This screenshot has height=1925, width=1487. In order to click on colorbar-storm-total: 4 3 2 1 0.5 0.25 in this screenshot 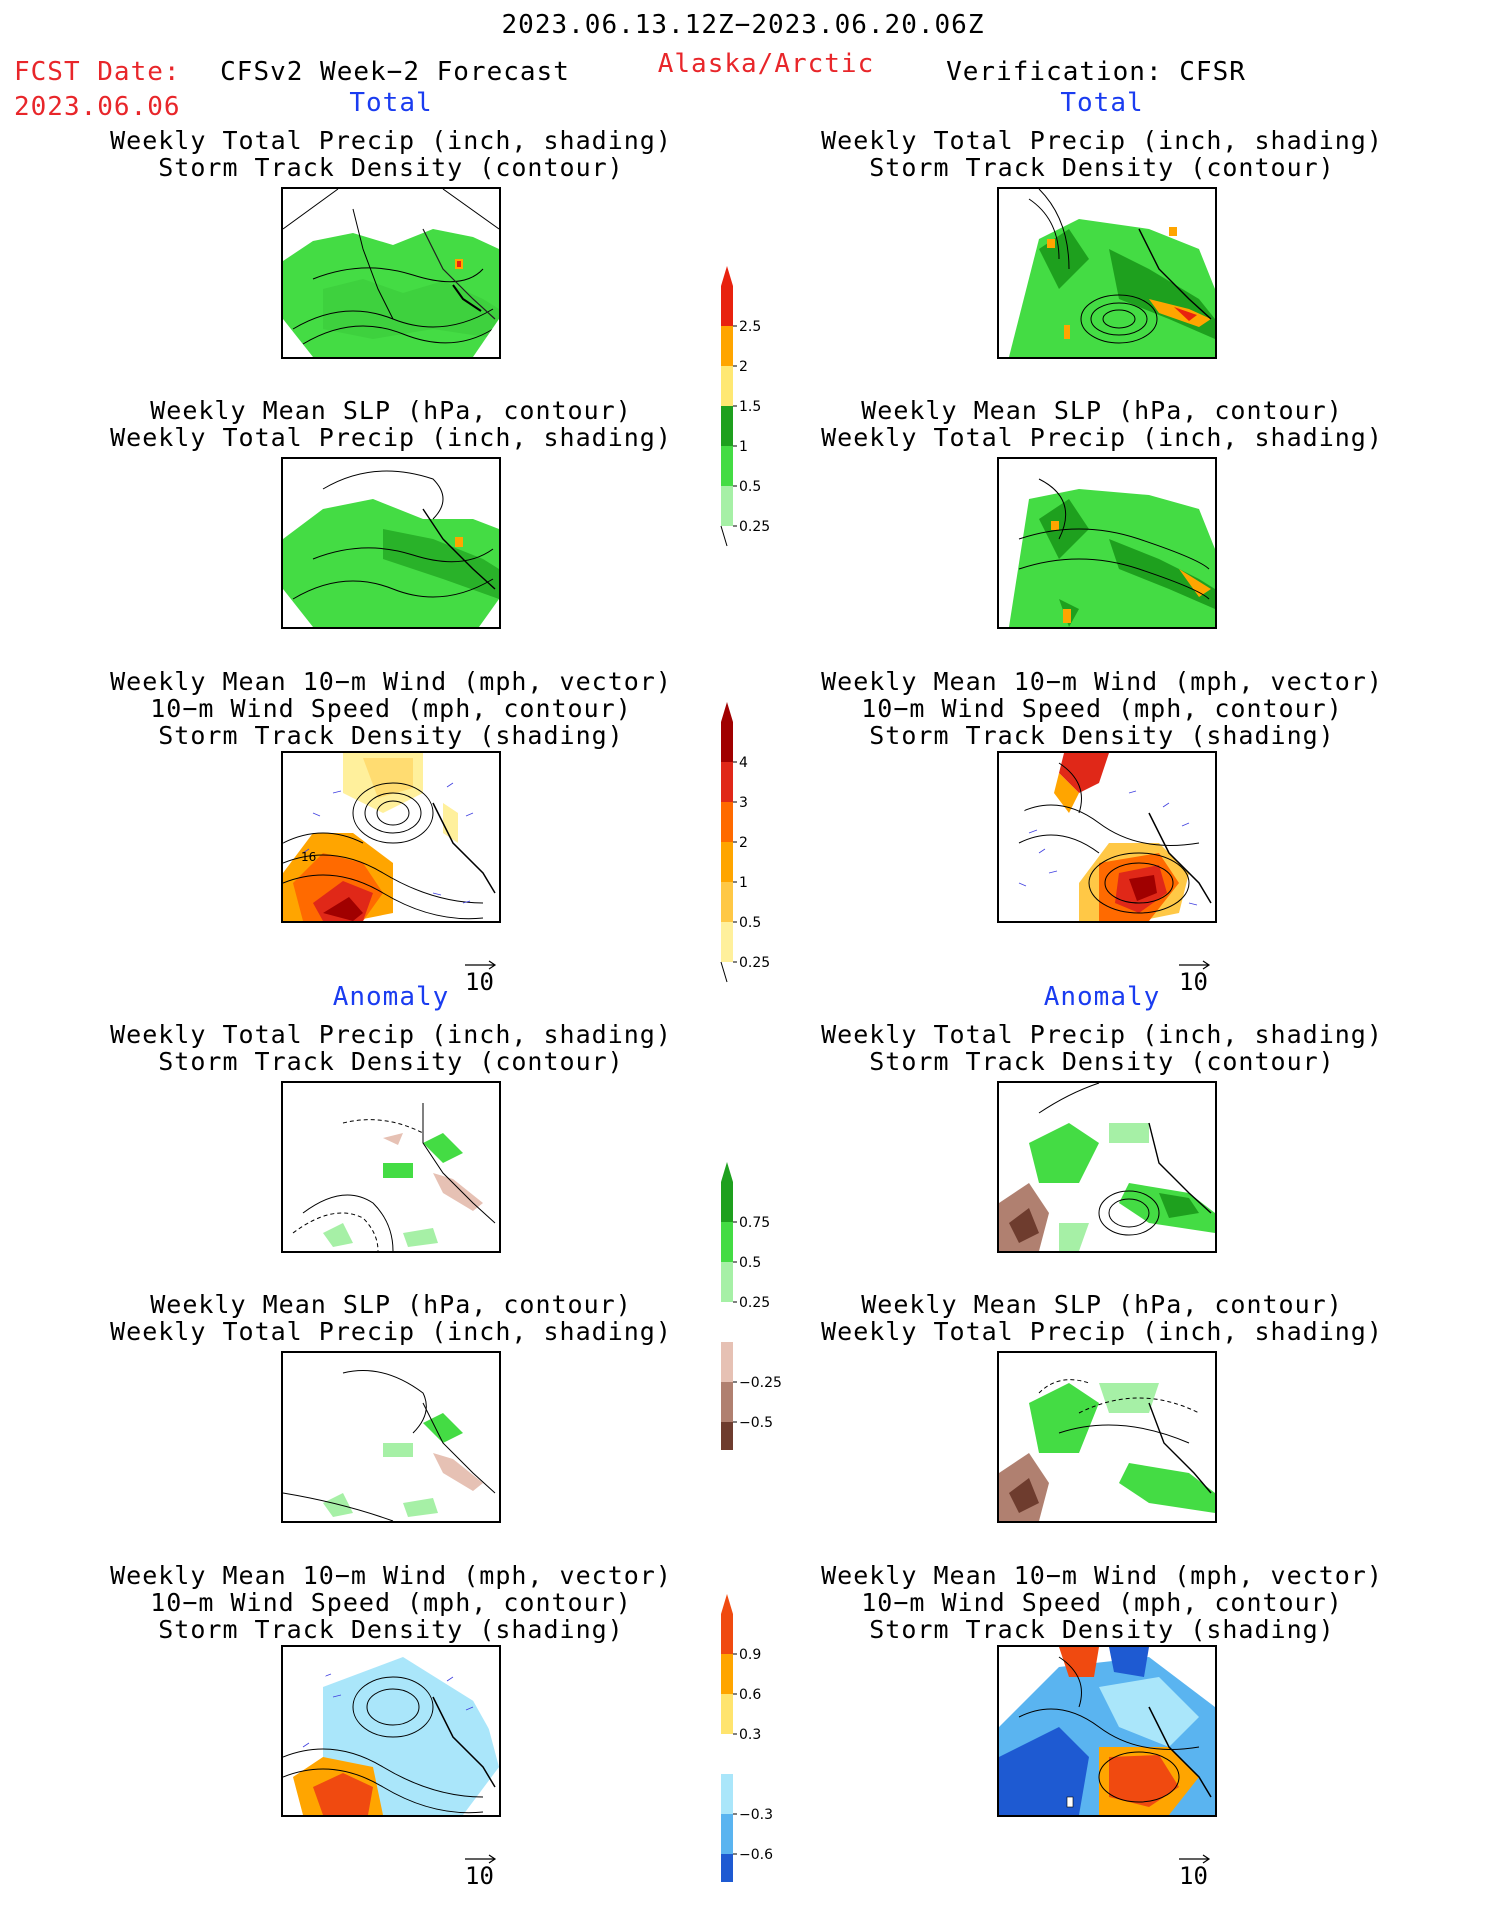, I will do `click(755, 847)`.